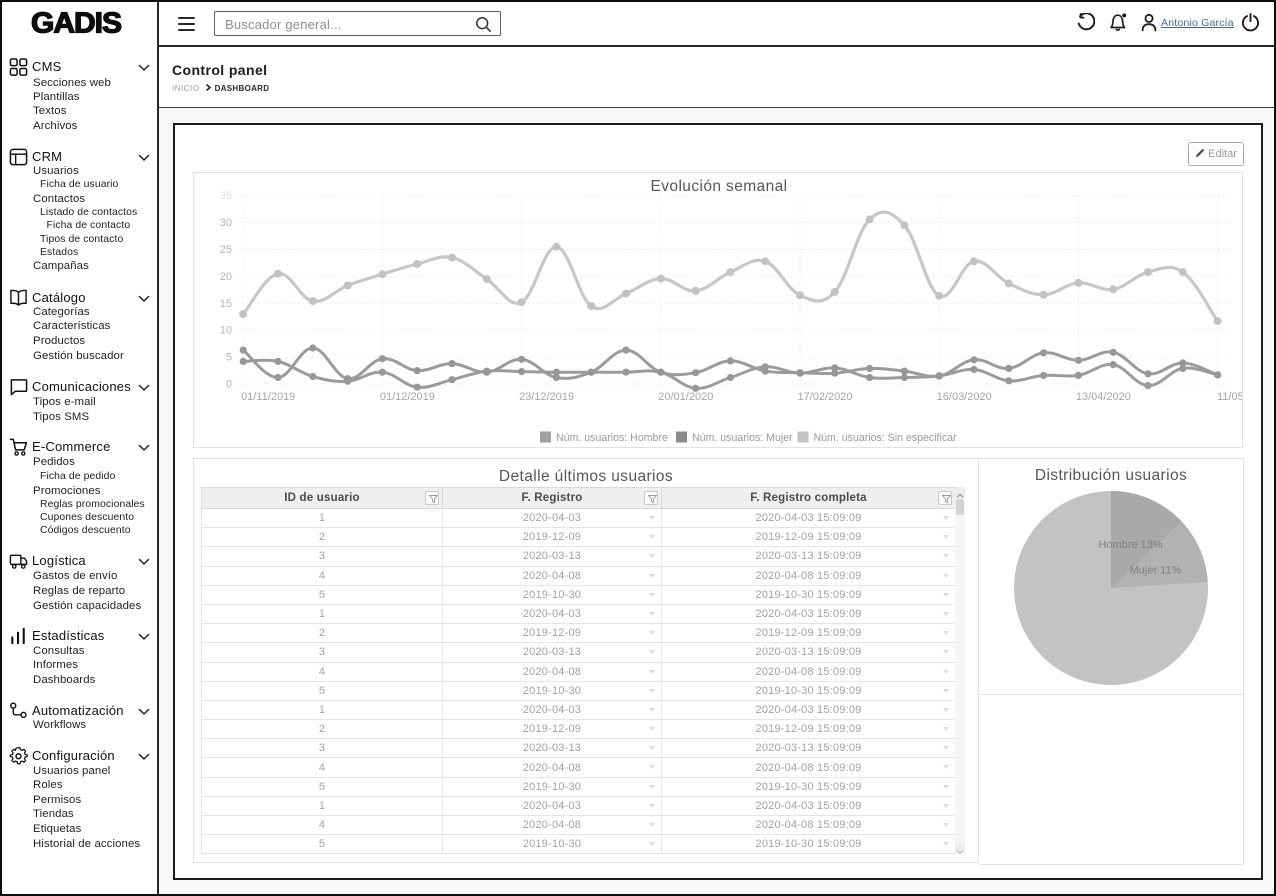 The width and height of the screenshot is (1276, 896). What do you see at coordinates (824, 397) in the screenshot?
I see `svg-text: 17/02/2020` at bounding box center [824, 397].